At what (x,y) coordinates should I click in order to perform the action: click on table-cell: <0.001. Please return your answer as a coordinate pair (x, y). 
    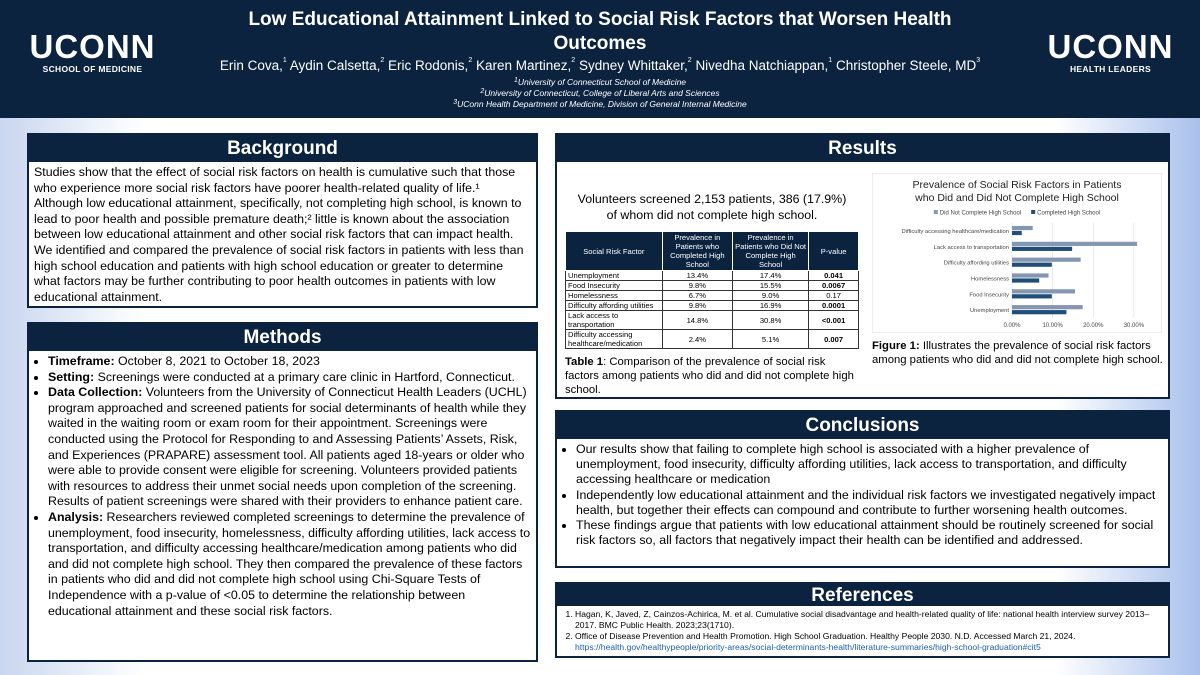
    Looking at the image, I should click on (833, 320).